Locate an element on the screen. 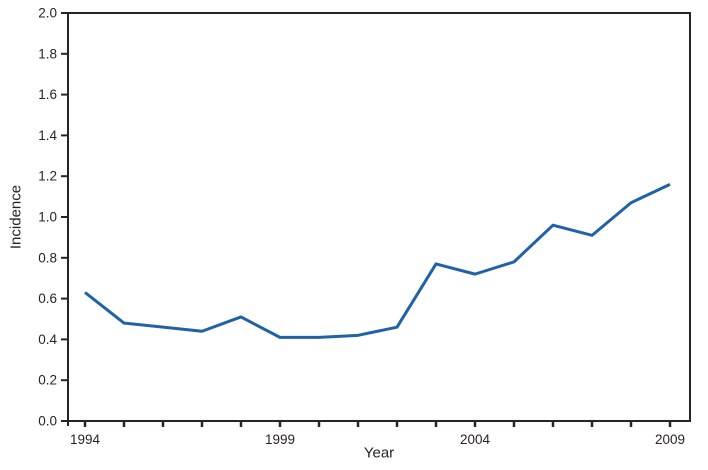  y-axis-title: Incidence is located at coordinates (16, 217).